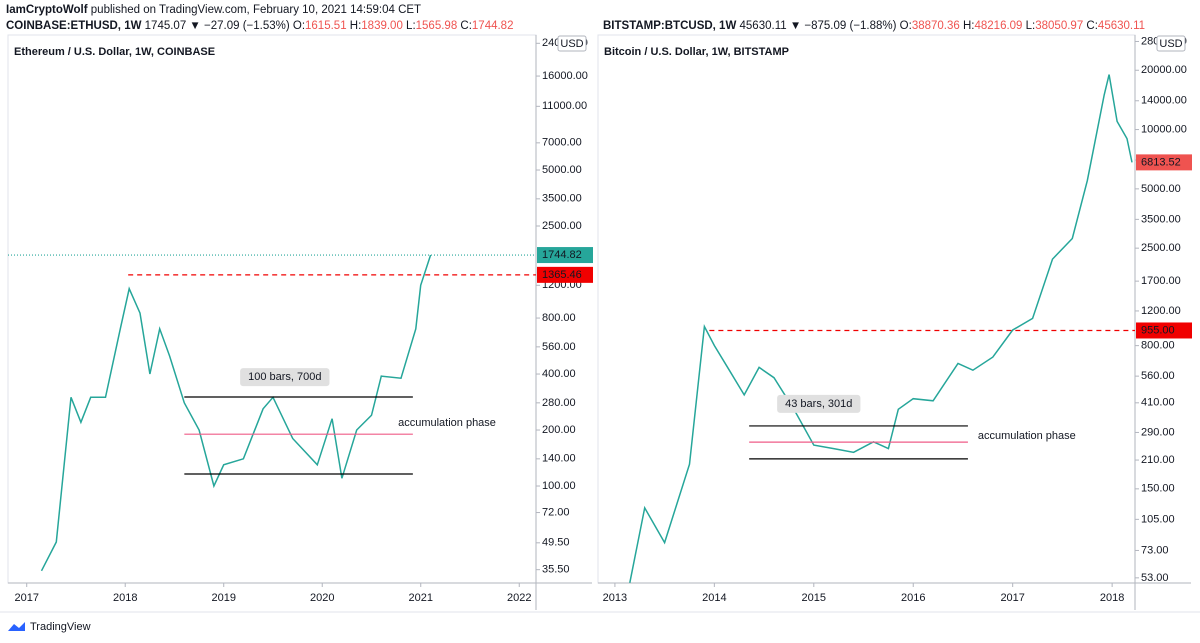 Image resolution: width=1200 pixels, height=643 pixels. Describe the element at coordinates (565, 76) in the screenshot. I see `y-tick-label: 16000.00` at that location.